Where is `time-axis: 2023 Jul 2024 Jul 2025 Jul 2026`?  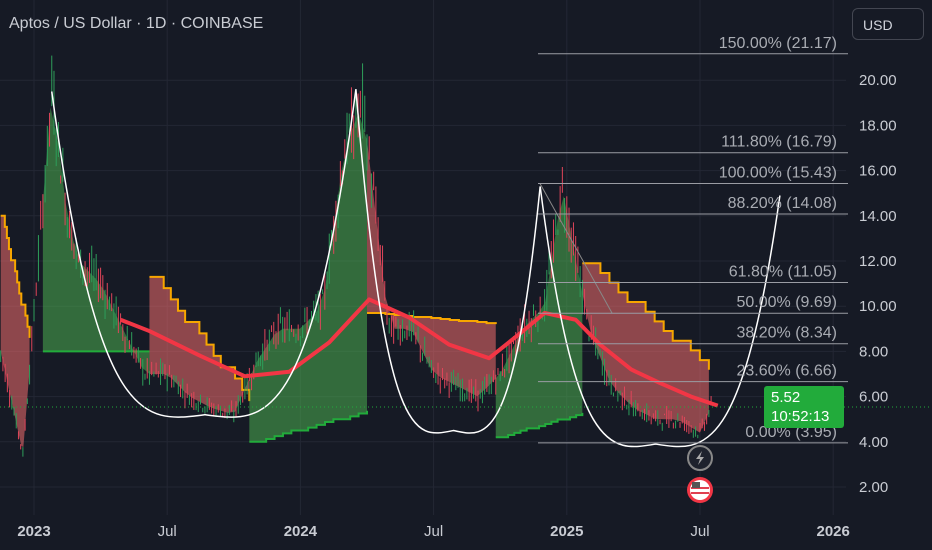
time-axis: 2023 Jul 2024 Jul 2025 Jul 2026 is located at coordinates (433, 531).